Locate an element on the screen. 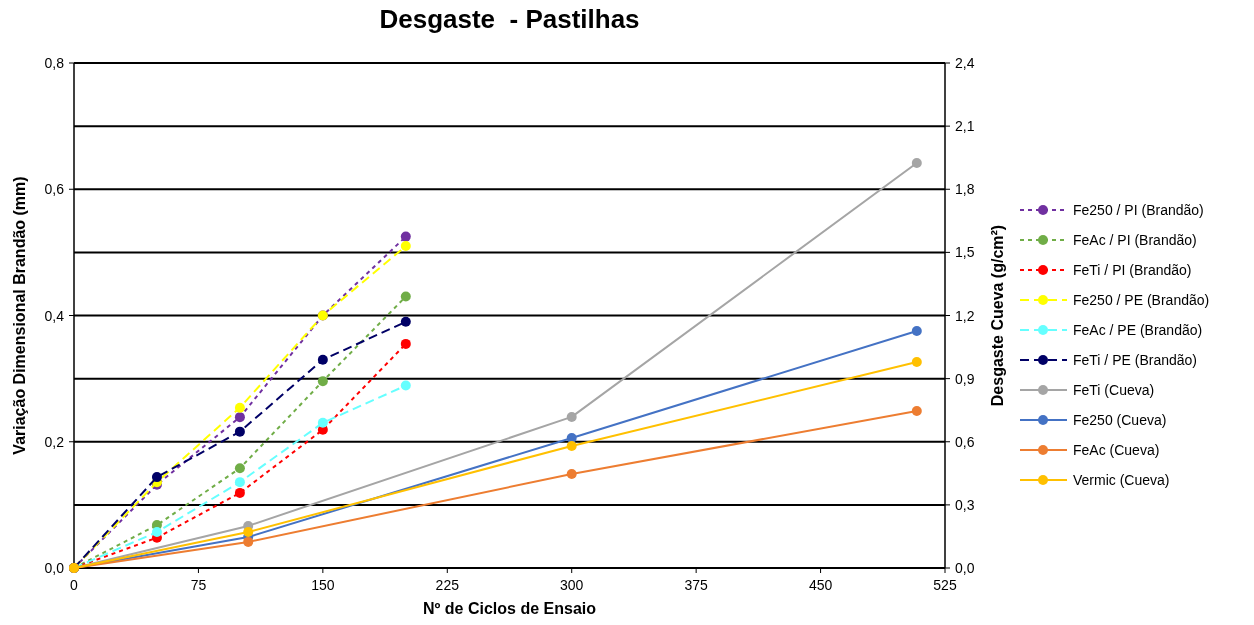  y2-axis-title: Desgaste Cueva (g/cm²) is located at coordinates (997, 315).